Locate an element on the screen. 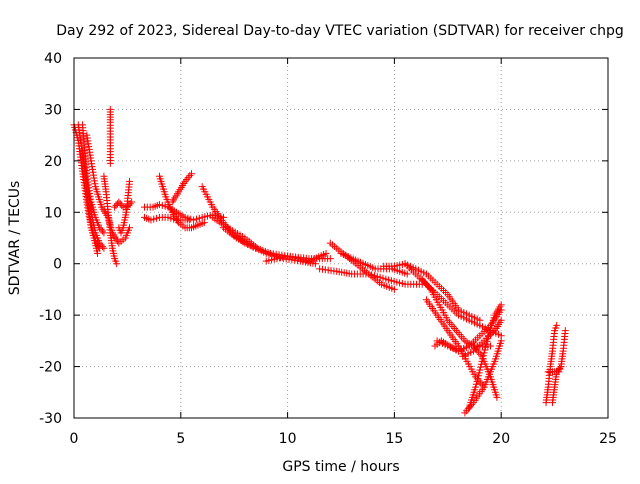 The height and width of the screenshot is (484, 640). y-tick-label: 0 is located at coordinates (57, 265).